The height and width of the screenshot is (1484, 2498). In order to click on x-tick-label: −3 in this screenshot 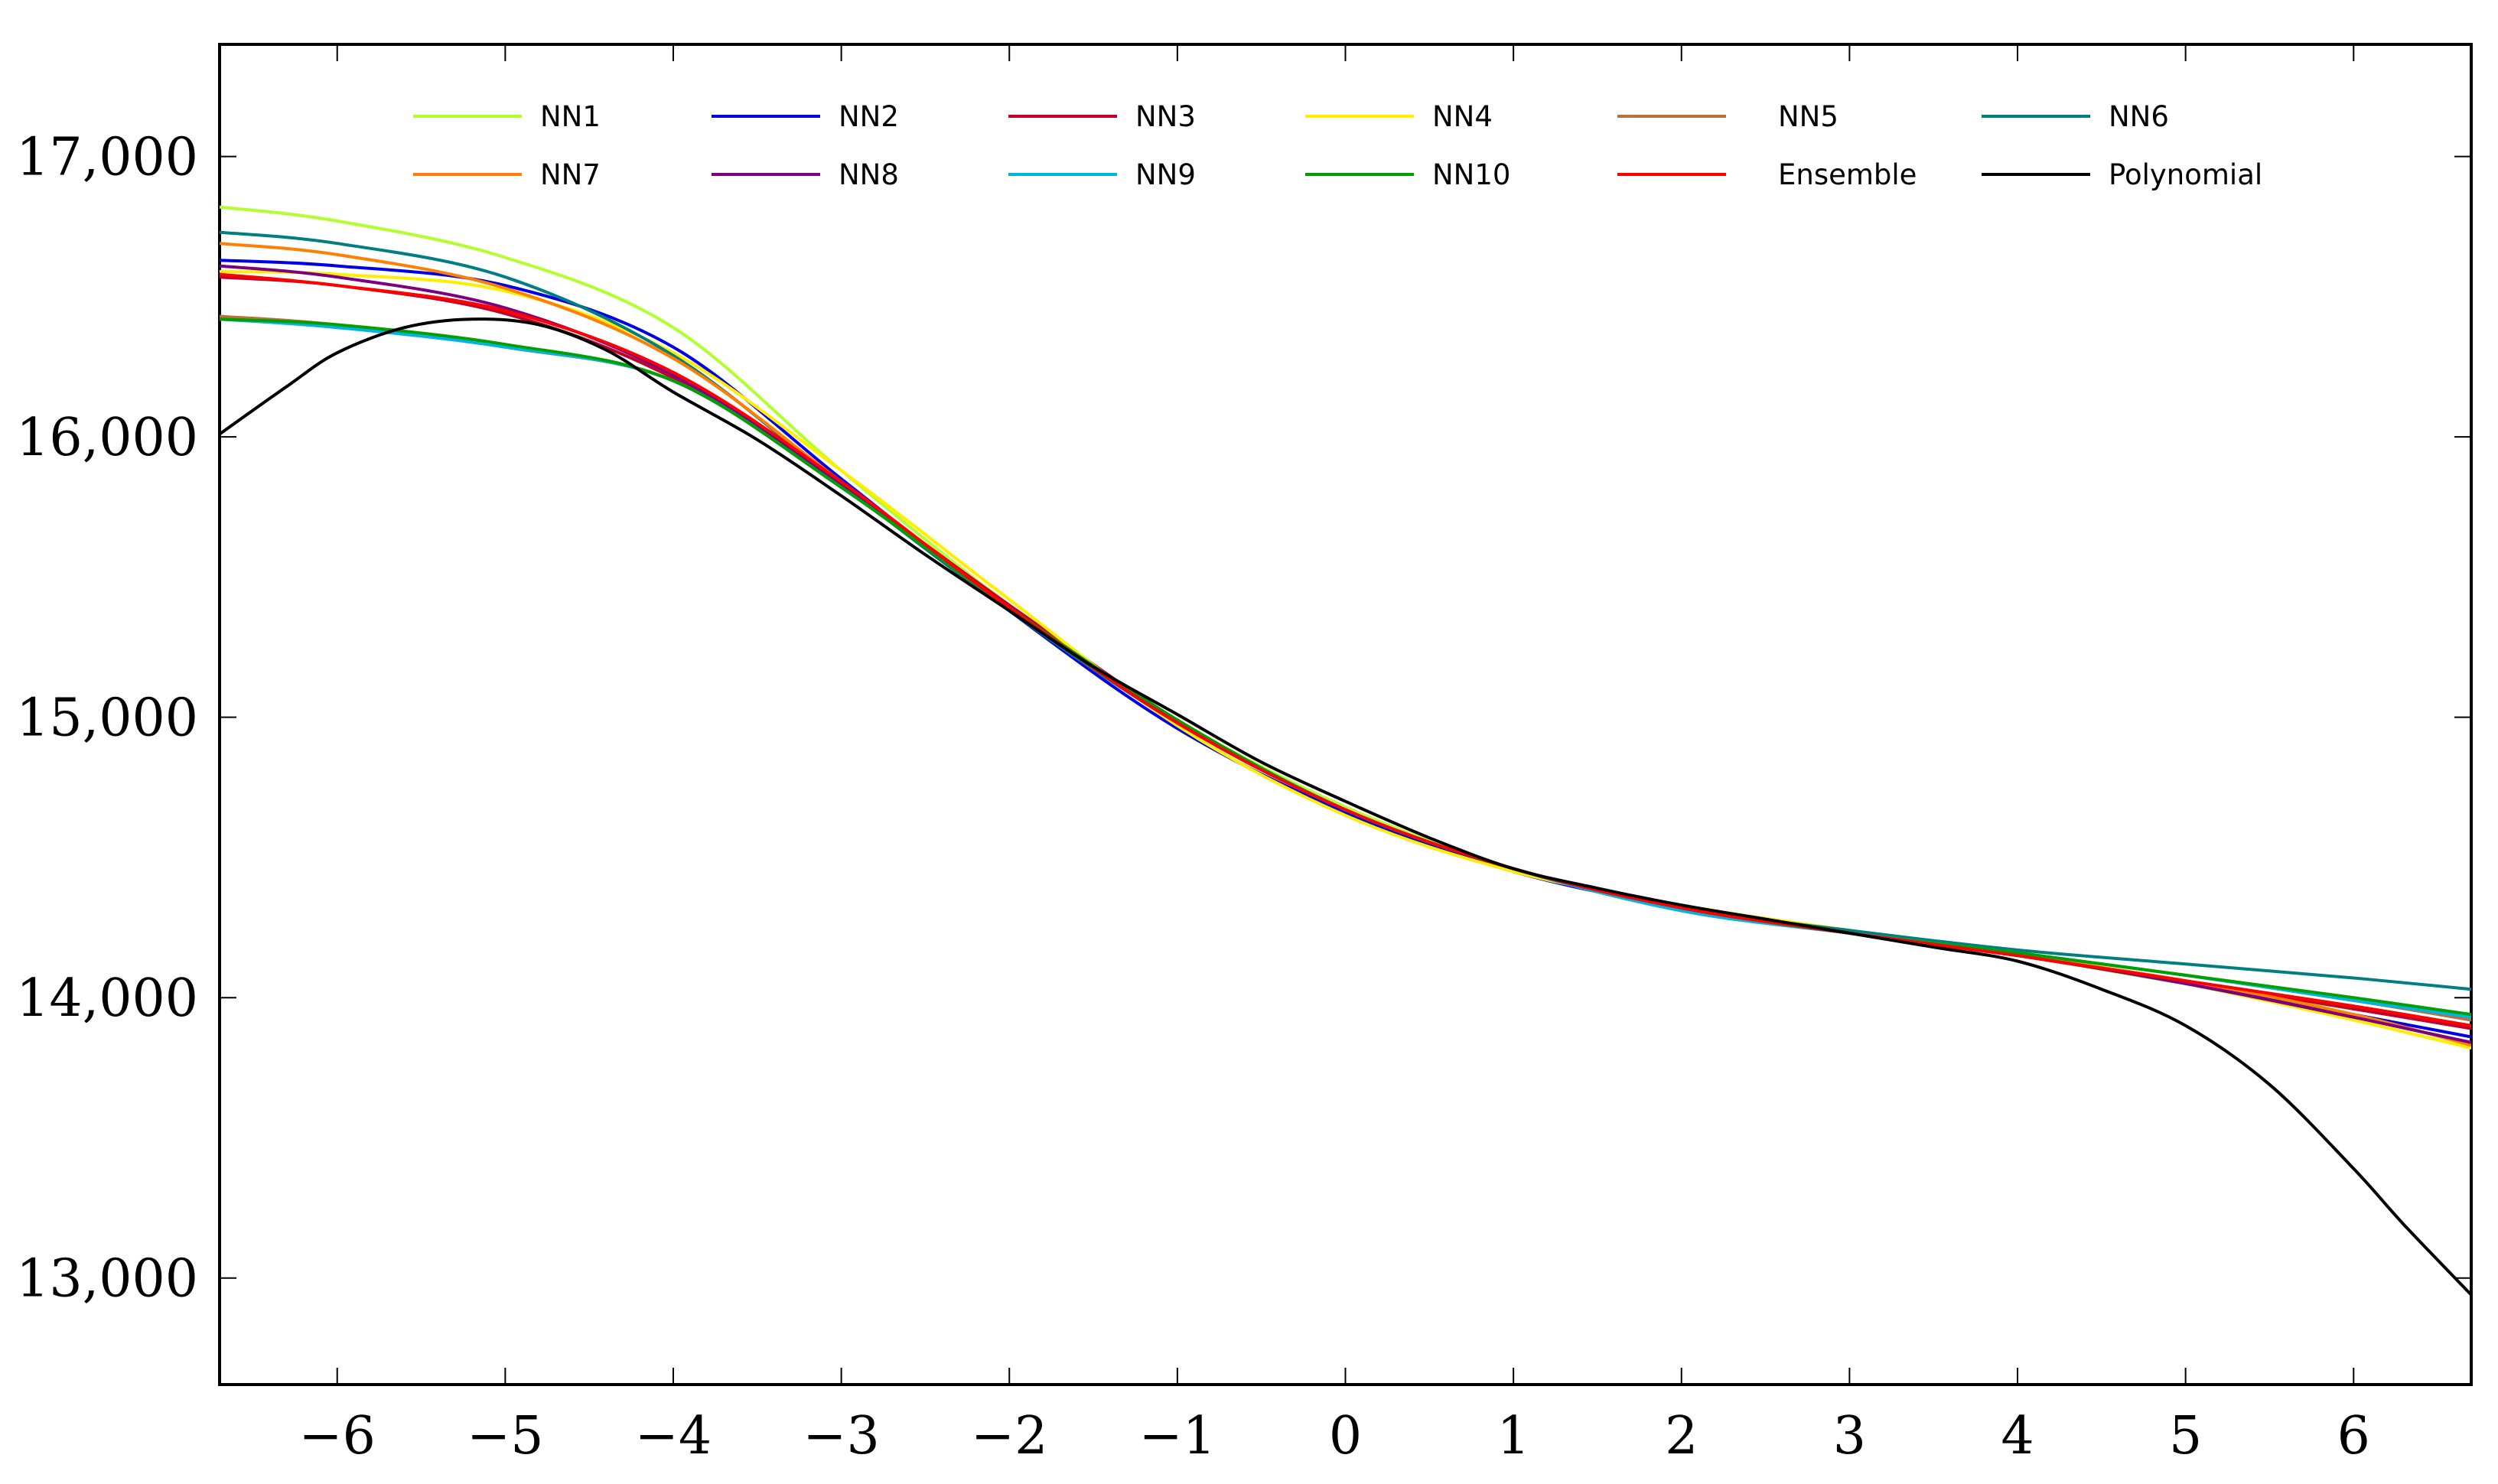, I will do `click(841, 1436)`.